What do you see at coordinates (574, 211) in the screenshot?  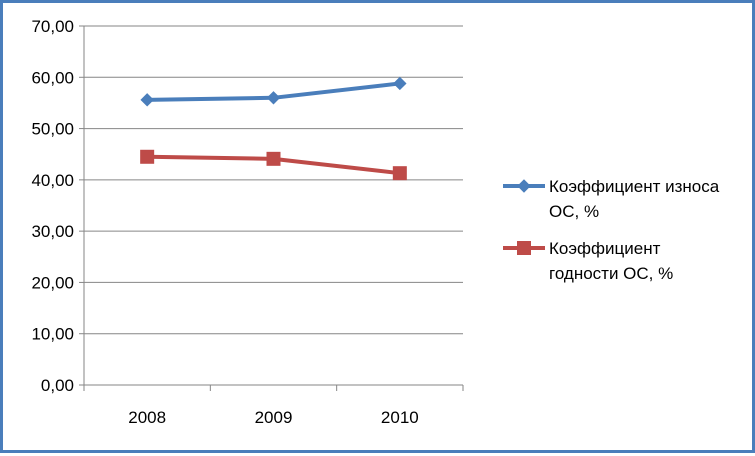 I see `legend-label: ОС, %` at bounding box center [574, 211].